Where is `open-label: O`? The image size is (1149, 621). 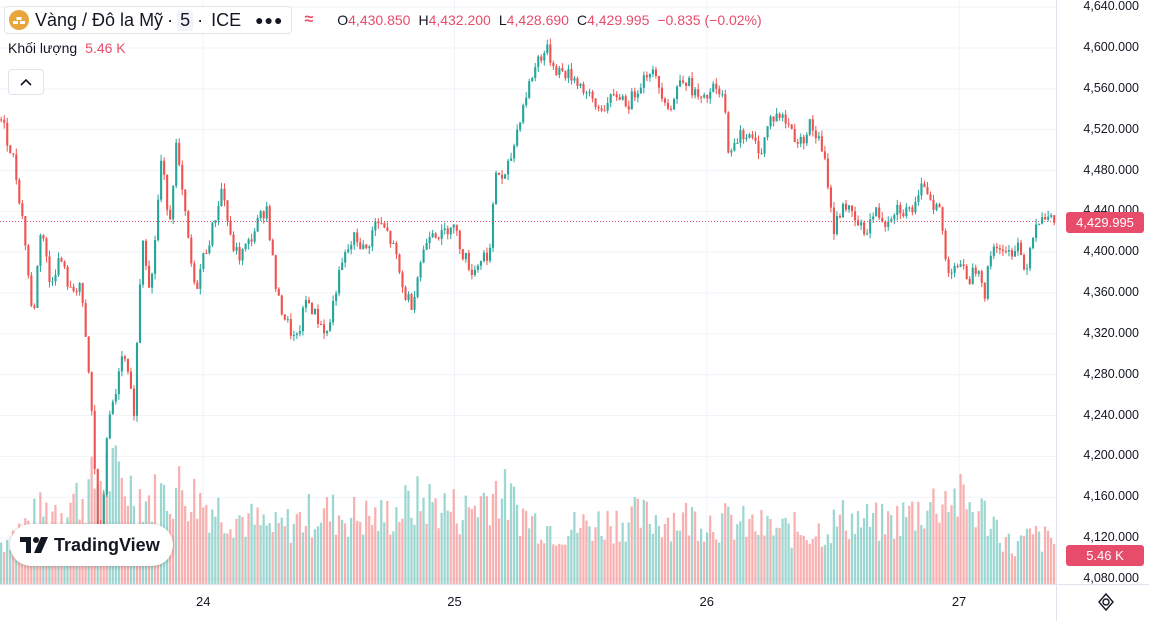
open-label: O is located at coordinates (343, 20).